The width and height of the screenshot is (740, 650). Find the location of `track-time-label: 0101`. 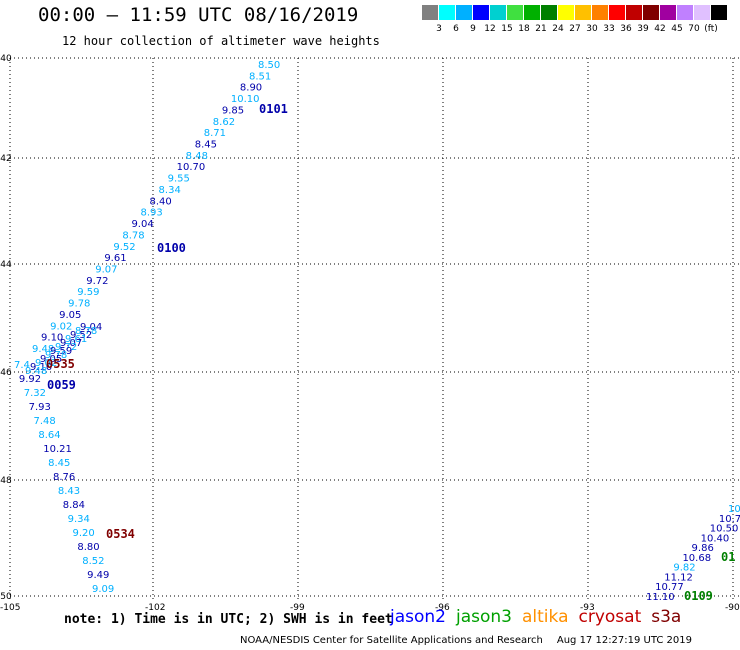

track-time-label: 0101 is located at coordinates (273, 109).